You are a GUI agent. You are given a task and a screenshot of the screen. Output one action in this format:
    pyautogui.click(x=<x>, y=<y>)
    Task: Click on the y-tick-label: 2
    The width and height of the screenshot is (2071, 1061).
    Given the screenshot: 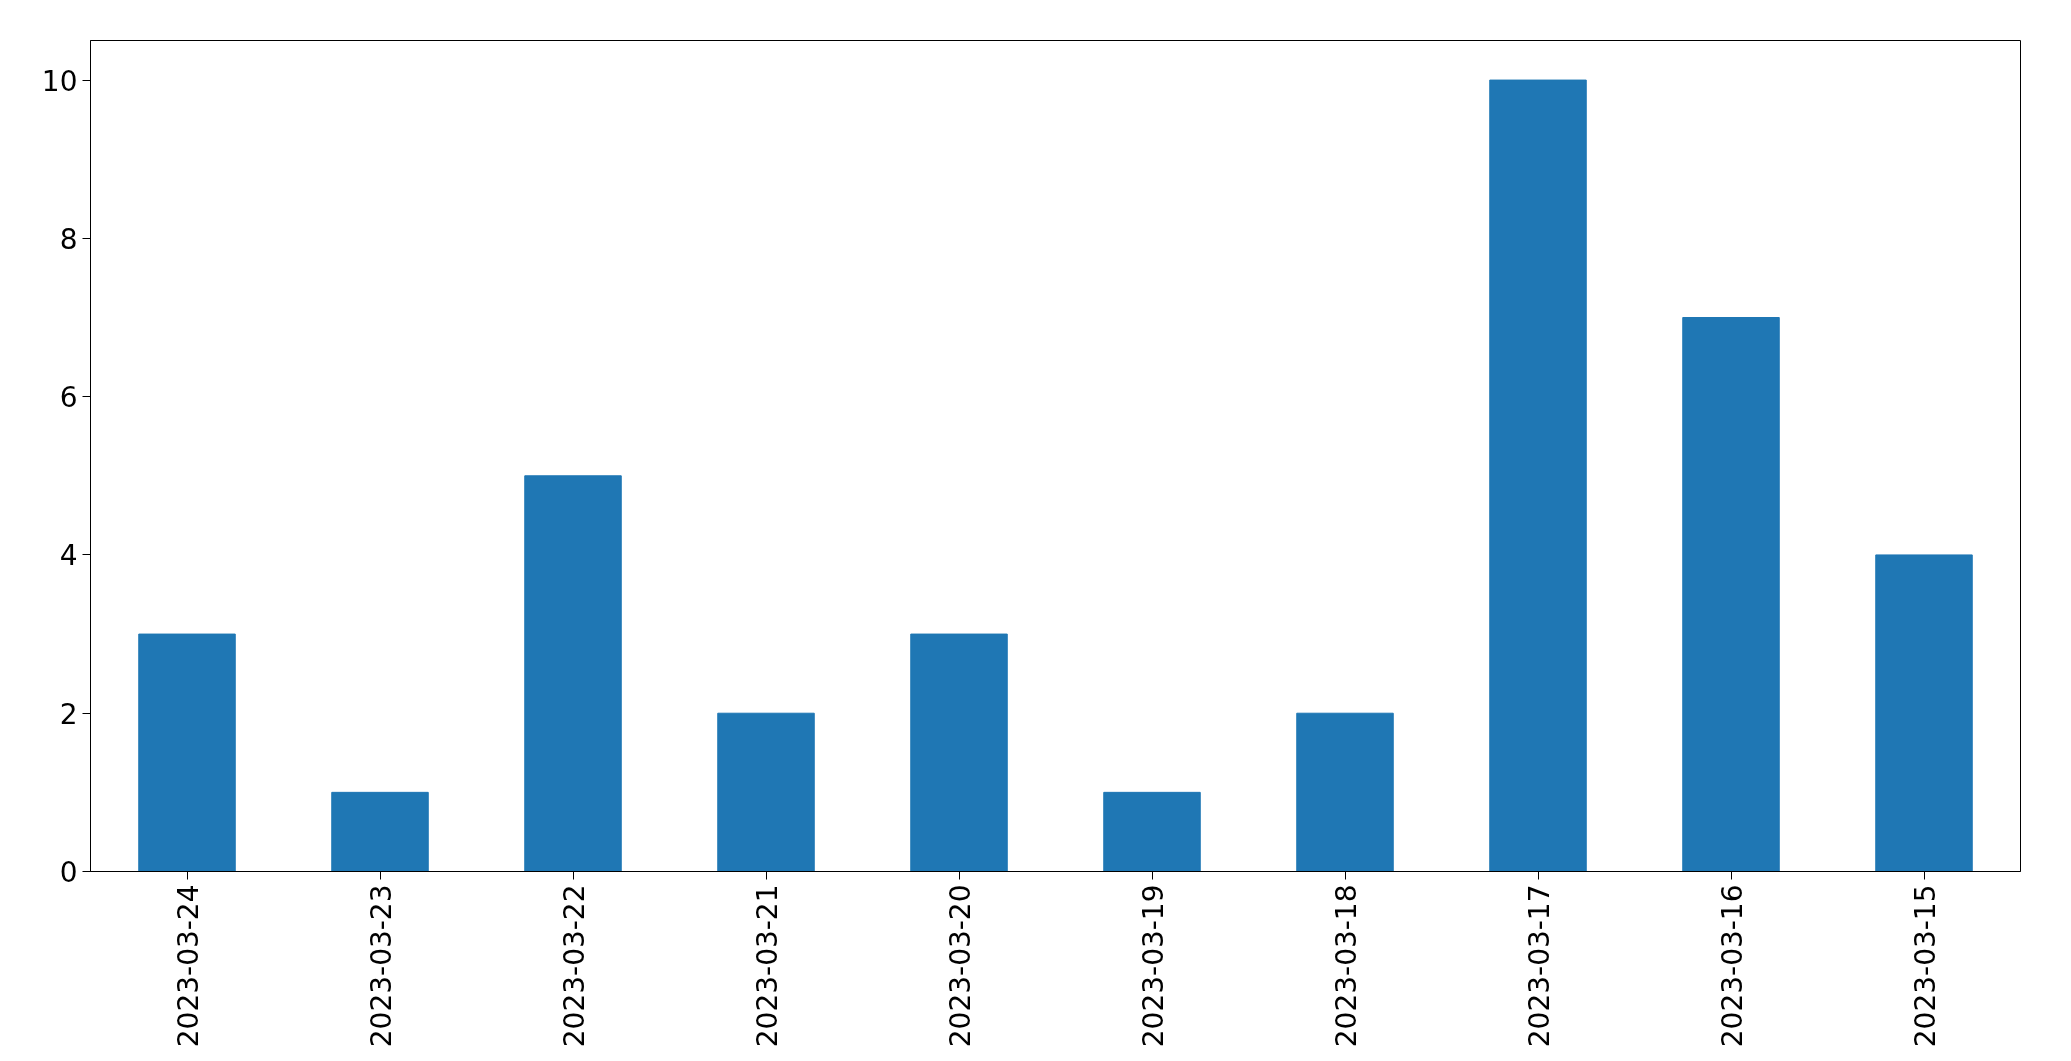 What is the action you would take?
    pyautogui.click(x=68, y=714)
    